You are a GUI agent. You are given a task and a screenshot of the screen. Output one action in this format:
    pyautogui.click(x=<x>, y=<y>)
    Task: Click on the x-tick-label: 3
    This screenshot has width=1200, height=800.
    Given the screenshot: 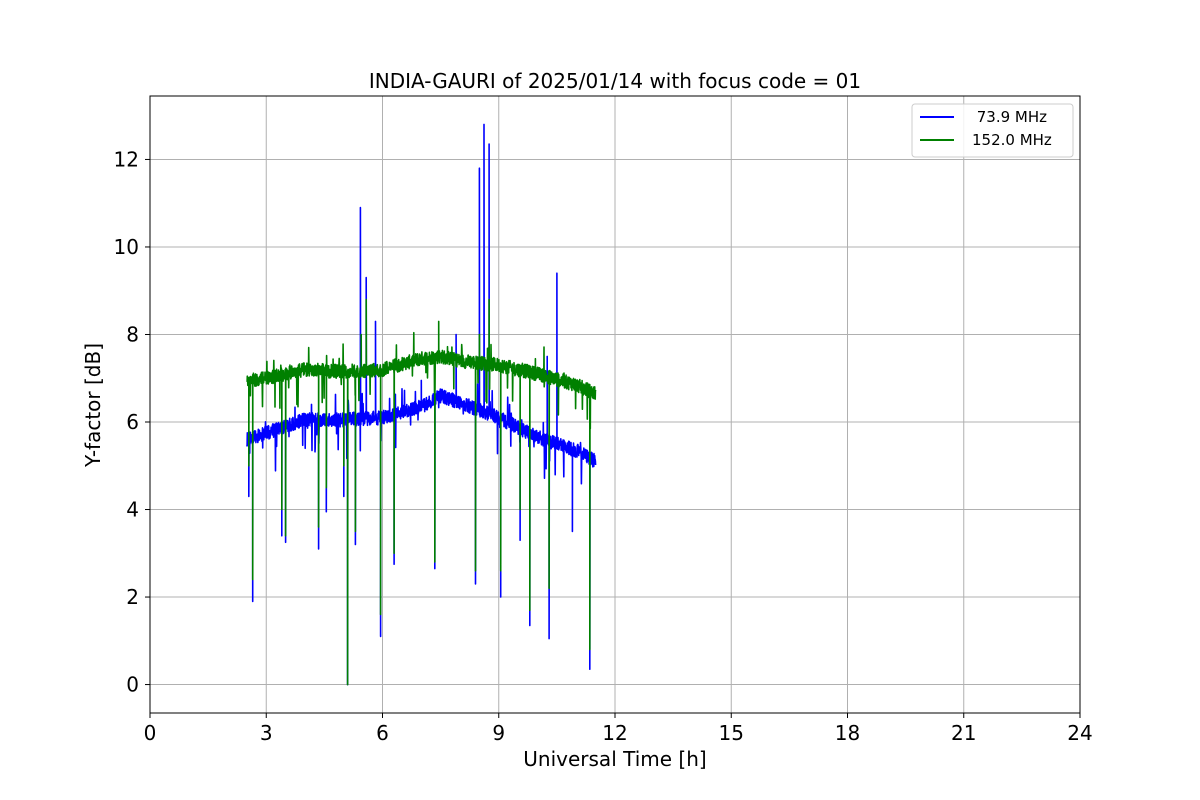 What is the action you would take?
    pyautogui.click(x=266, y=733)
    